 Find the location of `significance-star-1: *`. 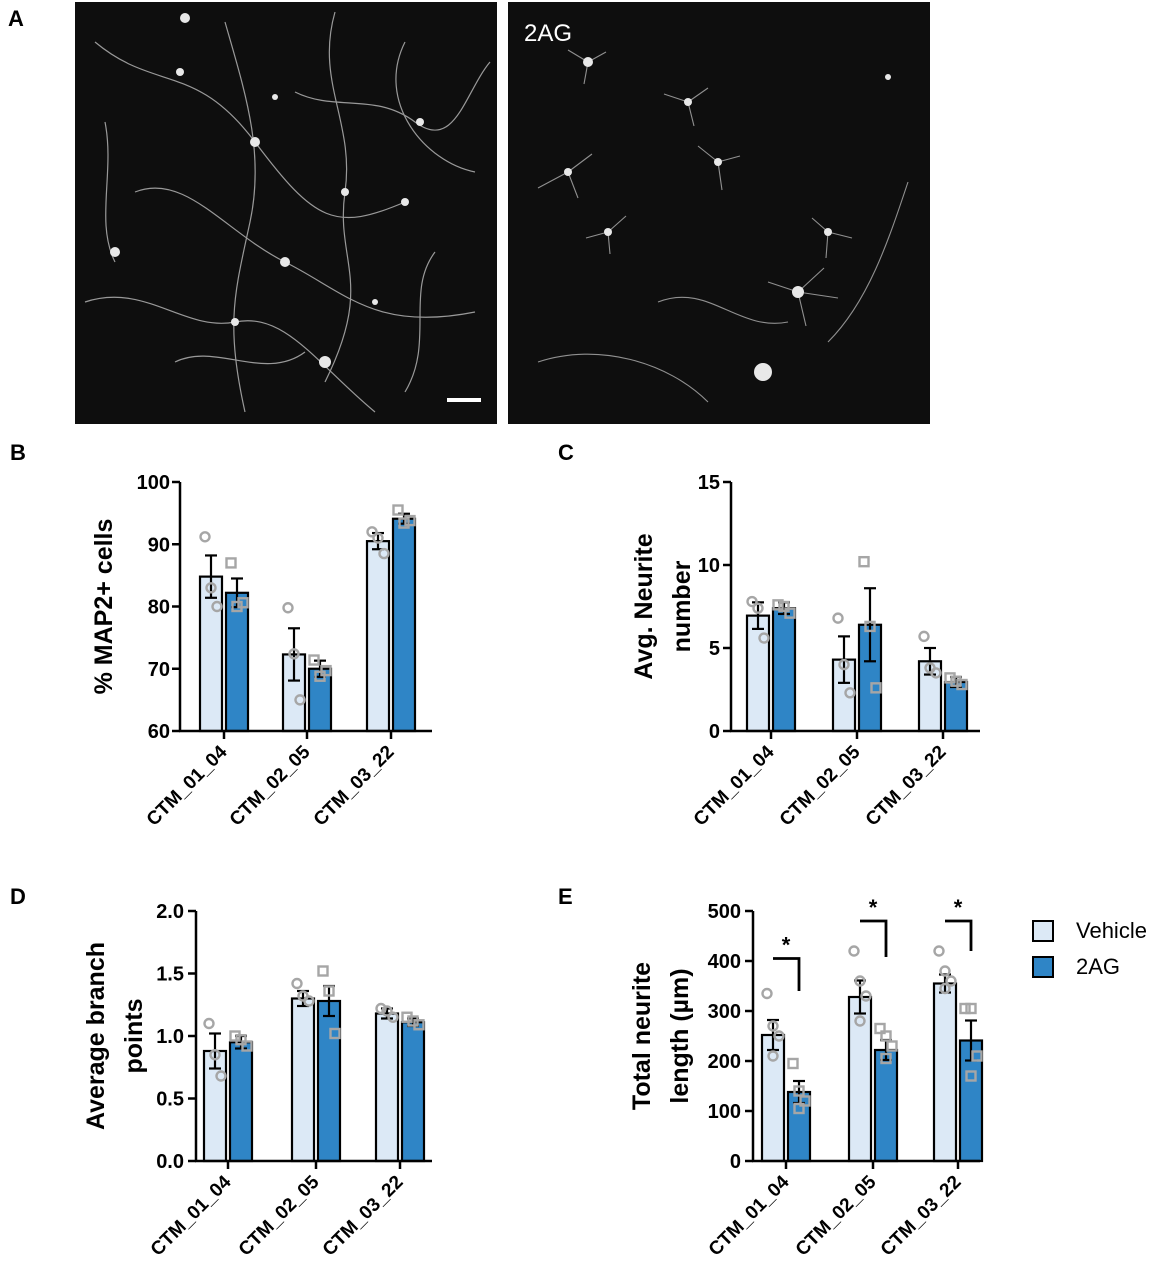

significance-star-1: * is located at coordinates (786, 945).